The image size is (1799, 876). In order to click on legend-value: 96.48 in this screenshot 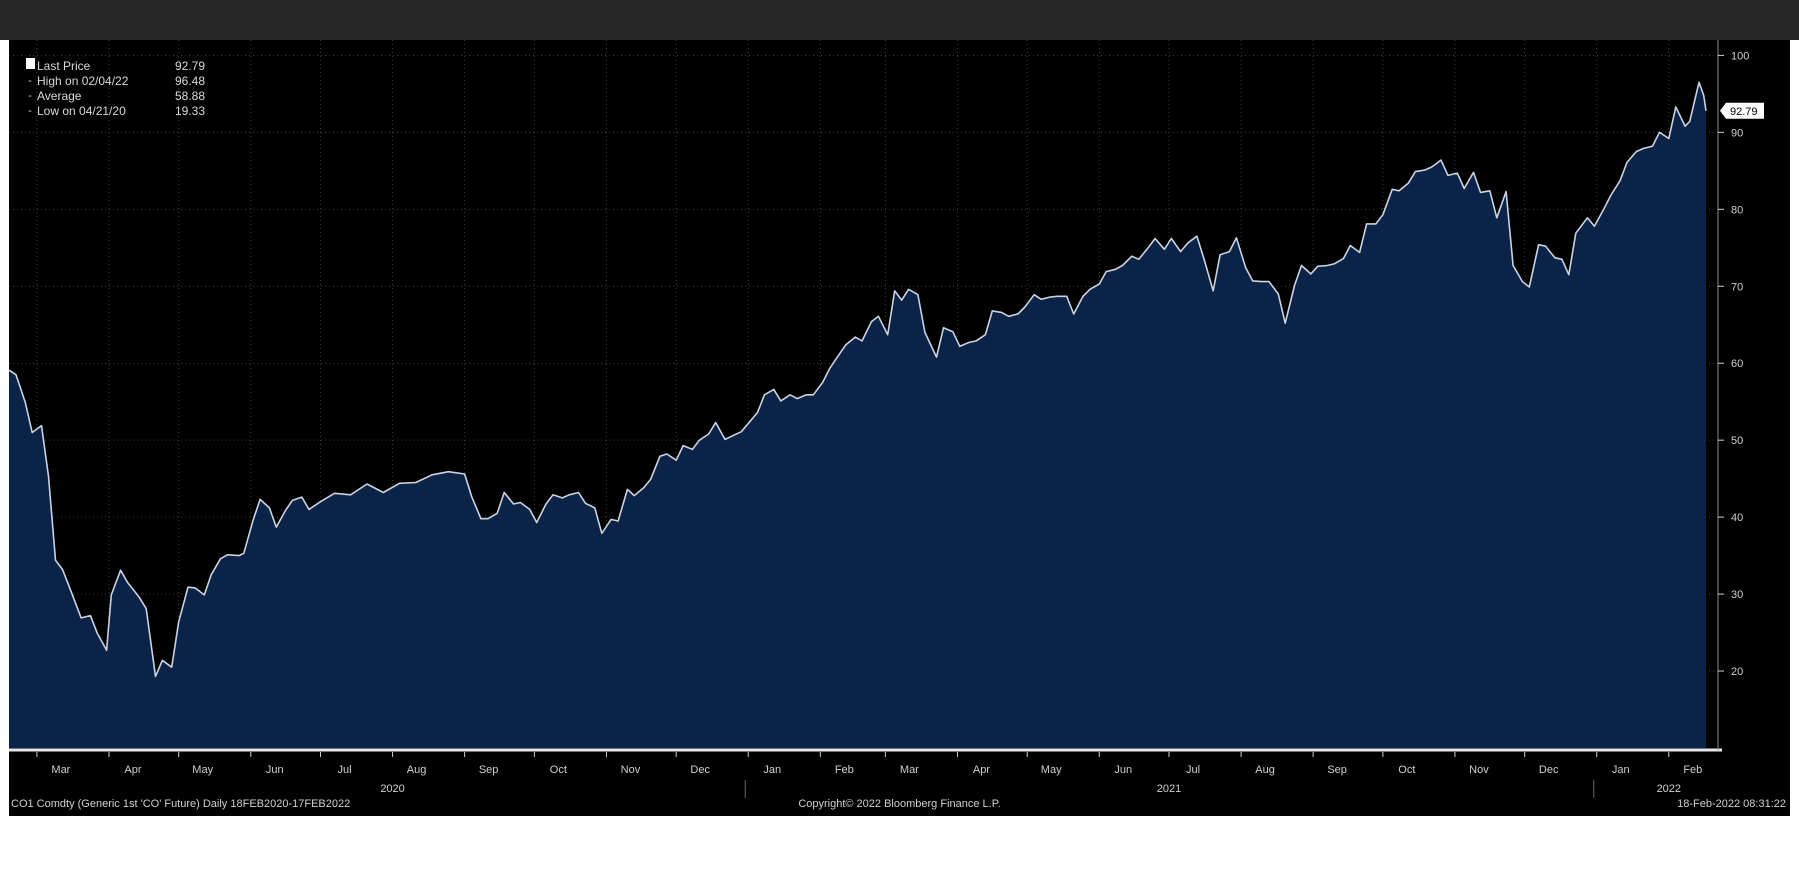, I will do `click(189, 81)`.